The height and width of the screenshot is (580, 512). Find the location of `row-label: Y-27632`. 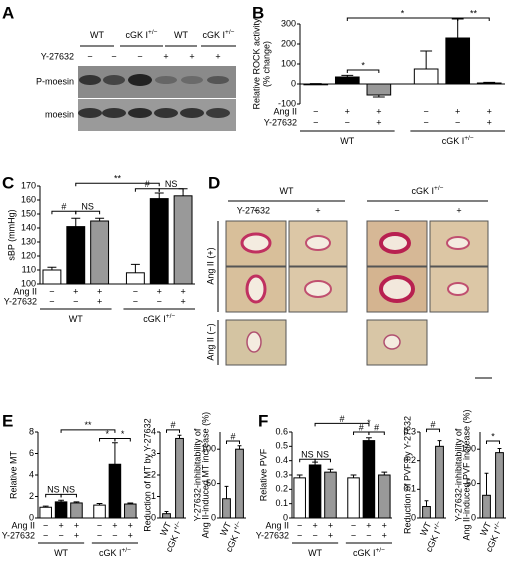

row-label: Y-27632 is located at coordinates (280, 122).